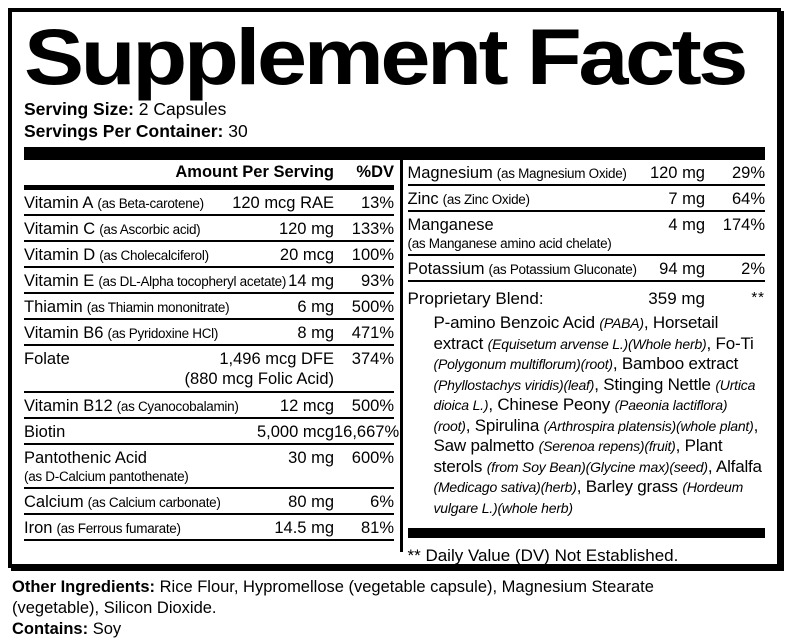  What do you see at coordinates (182, 109) in the screenshot?
I see `serving-size-value: 2 Capsules` at bounding box center [182, 109].